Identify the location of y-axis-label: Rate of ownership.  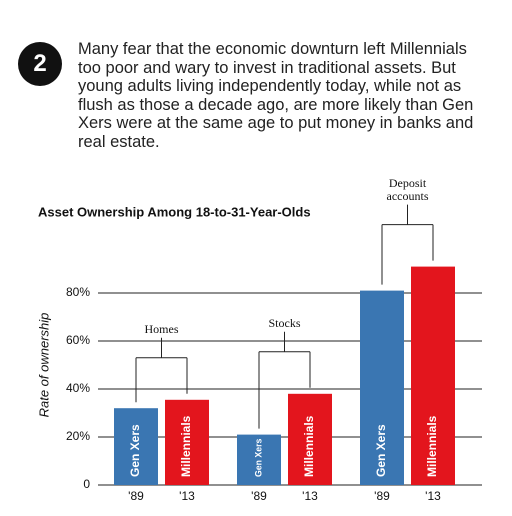
(43, 365).